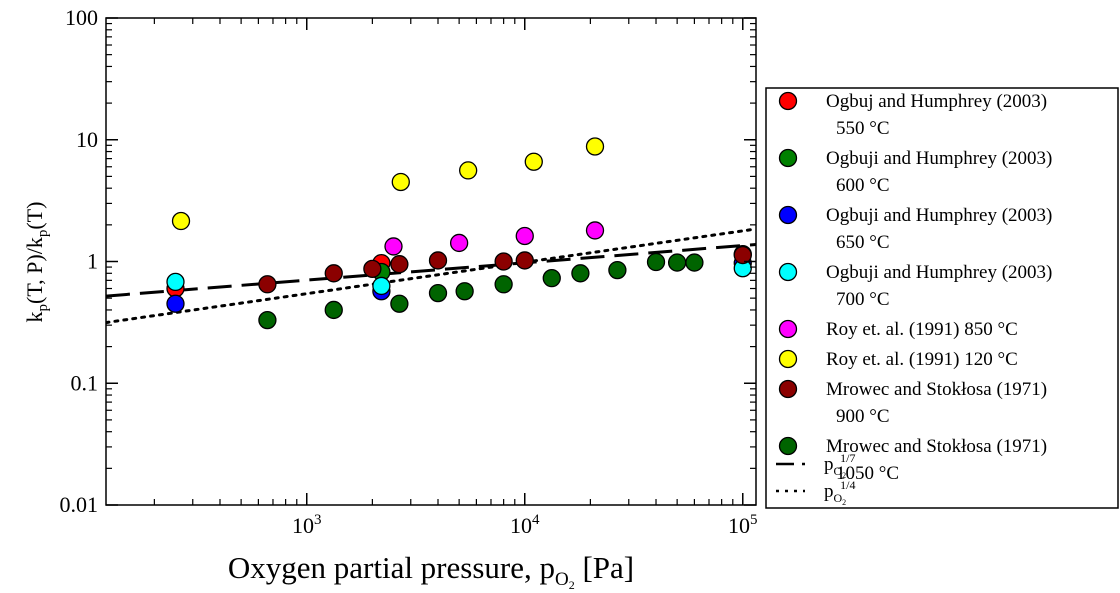 This screenshot has height=593, width=1120. I want to click on y-tick-label: 0.1, so click(85, 382).